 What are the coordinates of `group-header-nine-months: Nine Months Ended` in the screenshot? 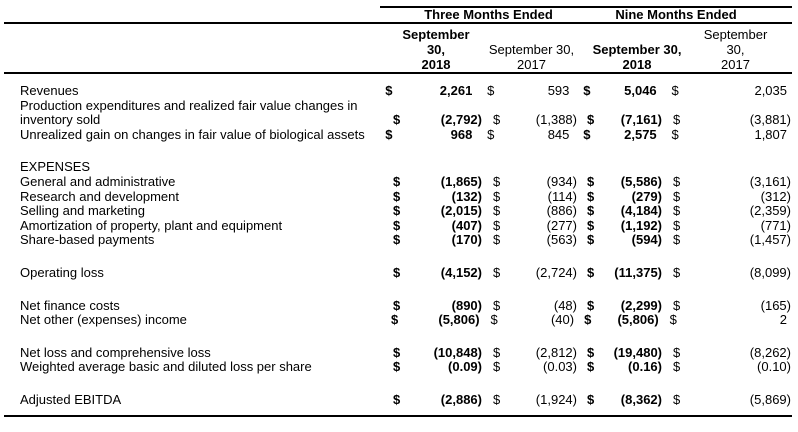 It's located at (676, 14).